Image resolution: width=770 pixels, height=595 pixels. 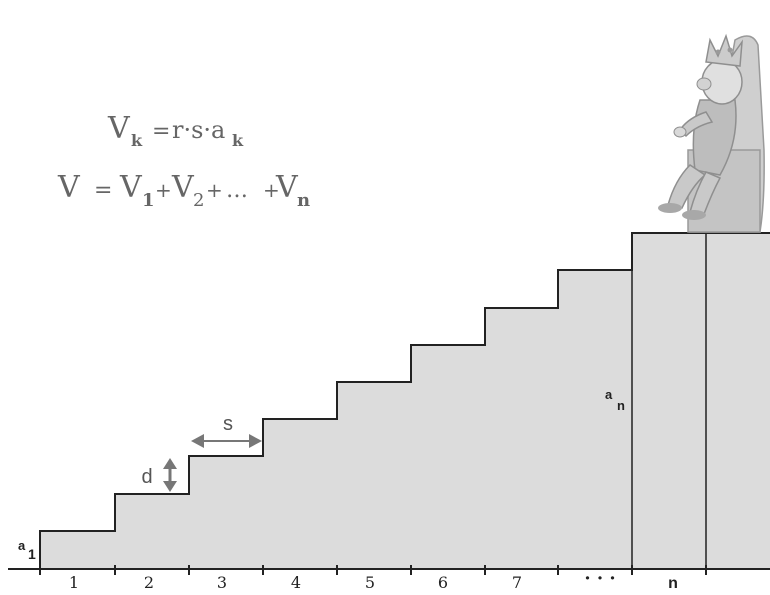 What do you see at coordinates (103, 190) in the screenshot?
I see `formula-v-eq: =` at bounding box center [103, 190].